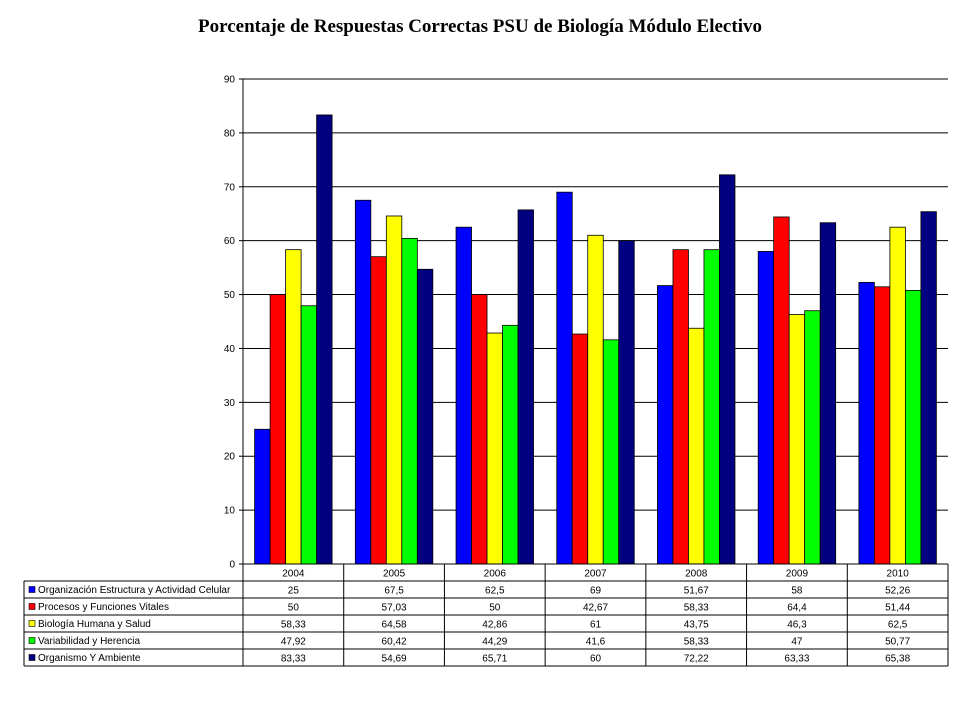 This screenshot has height=720, width=960. What do you see at coordinates (230, 80) in the screenshot?
I see `y-tick-label-90: 90` at bounding box center [230, 80].